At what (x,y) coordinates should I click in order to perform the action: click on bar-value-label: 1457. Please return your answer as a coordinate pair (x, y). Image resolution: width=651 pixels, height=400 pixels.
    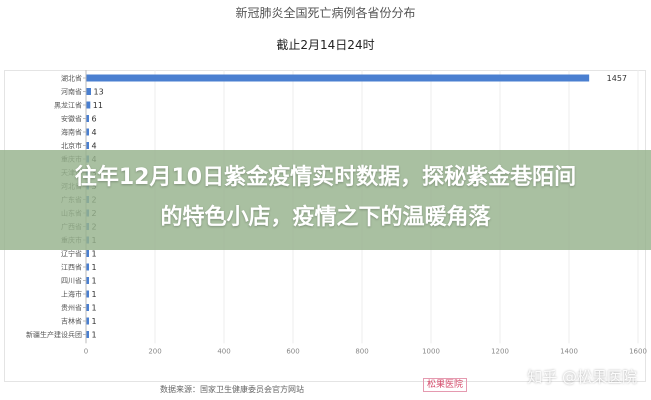
    Looking at the image, I should click on (617, 78).